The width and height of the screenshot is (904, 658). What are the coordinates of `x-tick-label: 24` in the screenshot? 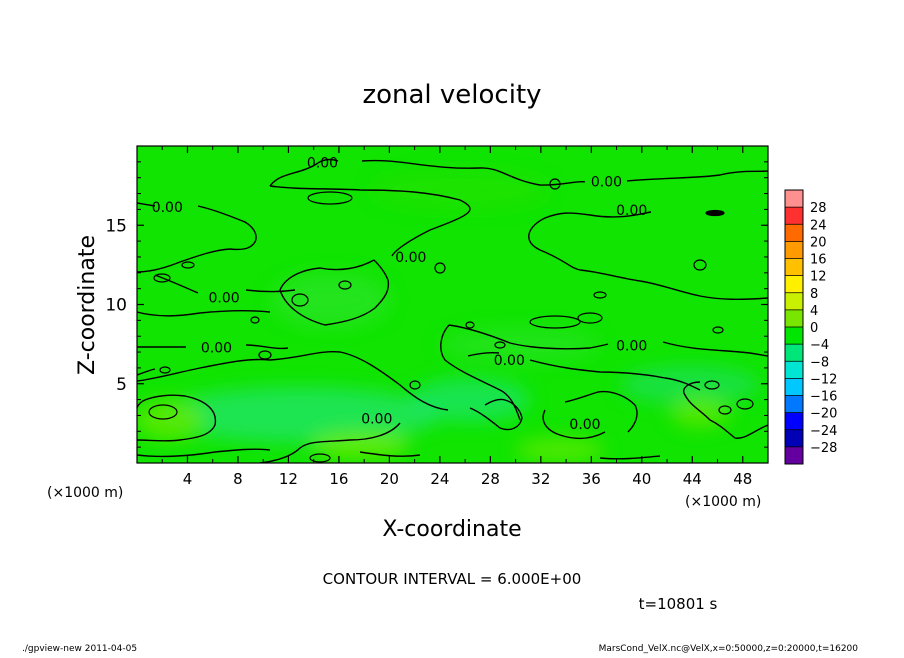 It's located at (439, 479).